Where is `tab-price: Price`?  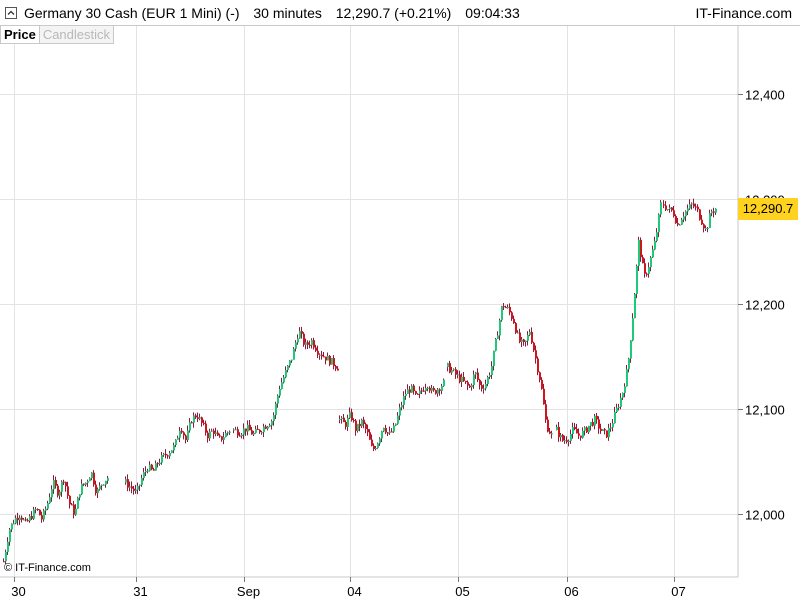
tab-price: Price is located at coordinates (20, 35).